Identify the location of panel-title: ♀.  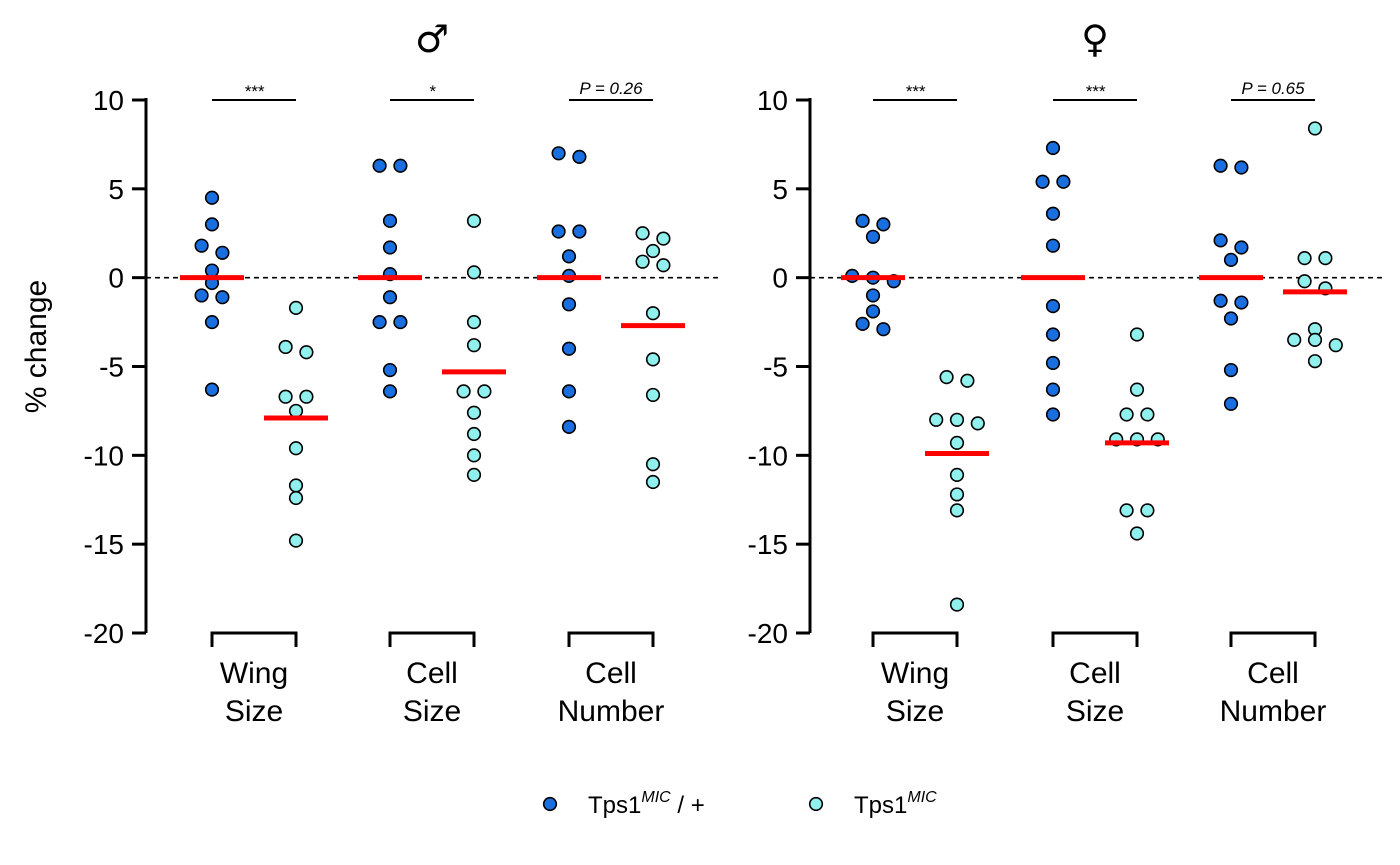
(1095, 39).